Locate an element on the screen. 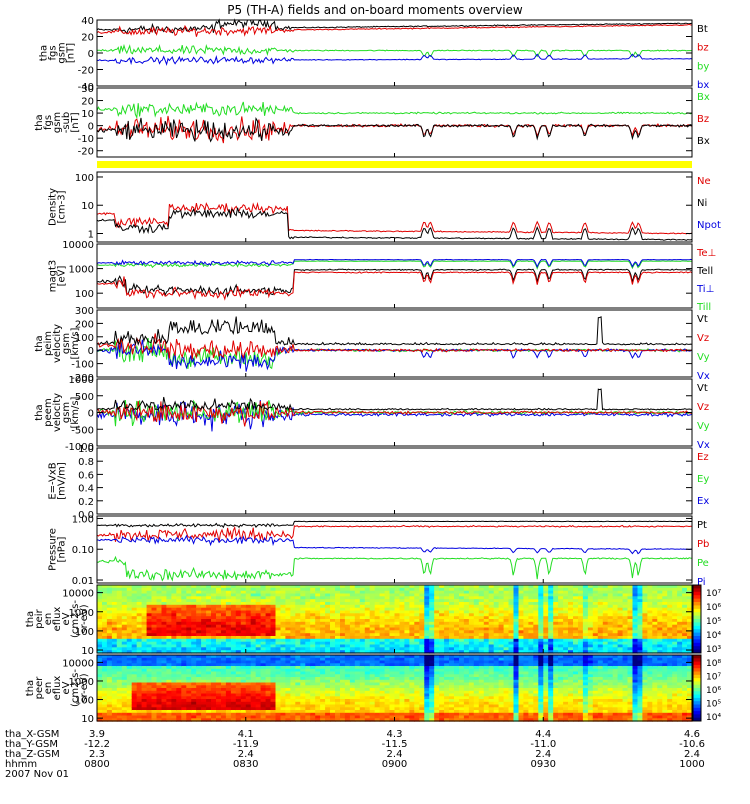 Image resolution: width=750 pixels, height=804 pixels. legend-label: Ne is located at coordinates (704, 181).